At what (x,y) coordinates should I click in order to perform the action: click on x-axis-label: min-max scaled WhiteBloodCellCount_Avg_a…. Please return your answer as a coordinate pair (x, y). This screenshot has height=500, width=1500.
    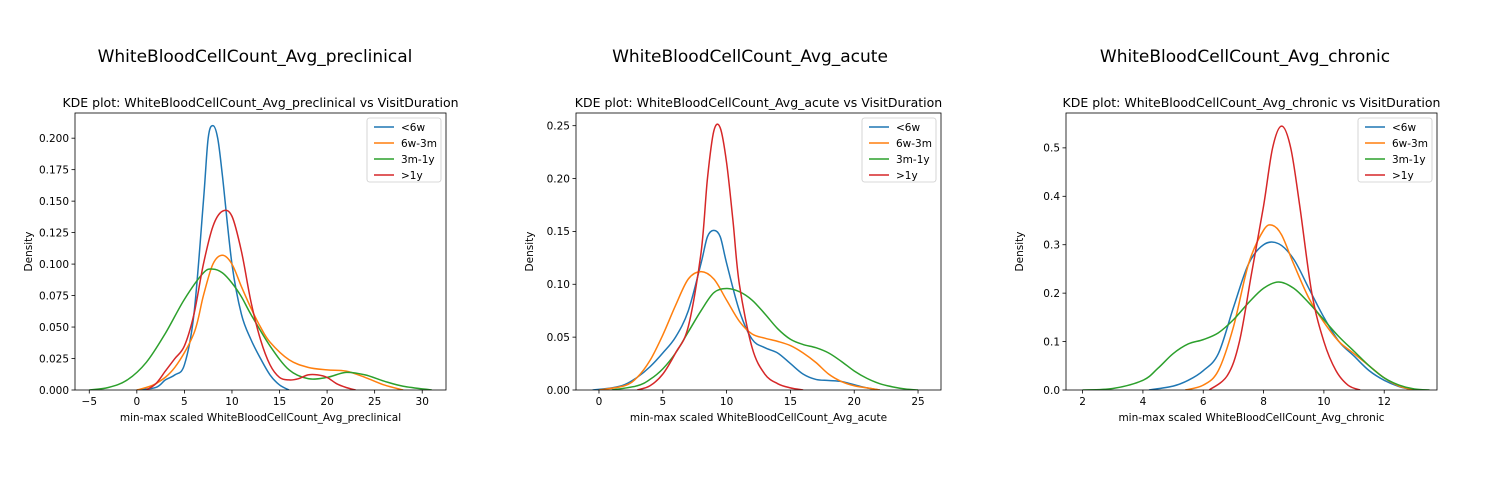
    Looking at the image, I should click on (758, 418).